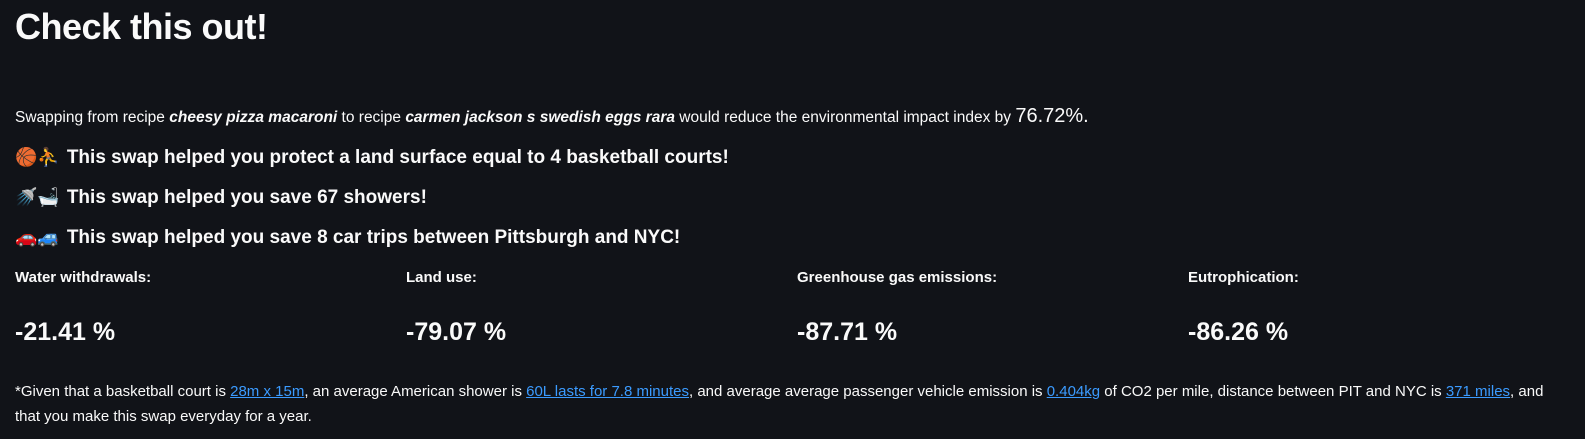 This screenshot has height=439, width=1585. I want to click on footnote-text: , an average American shower is, so click(413, 391).